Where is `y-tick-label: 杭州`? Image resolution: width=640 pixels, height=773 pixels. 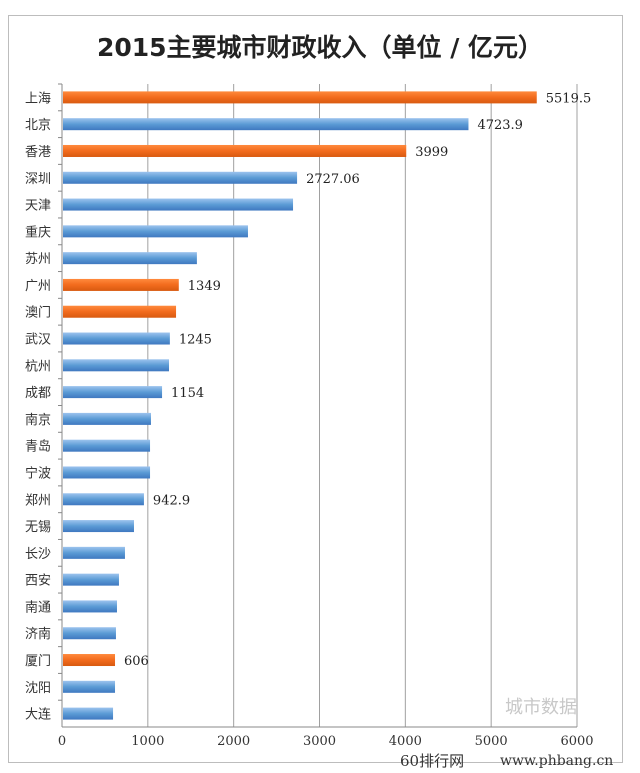 y-tick-label: 杭州 is located at coordinates (38, 366).